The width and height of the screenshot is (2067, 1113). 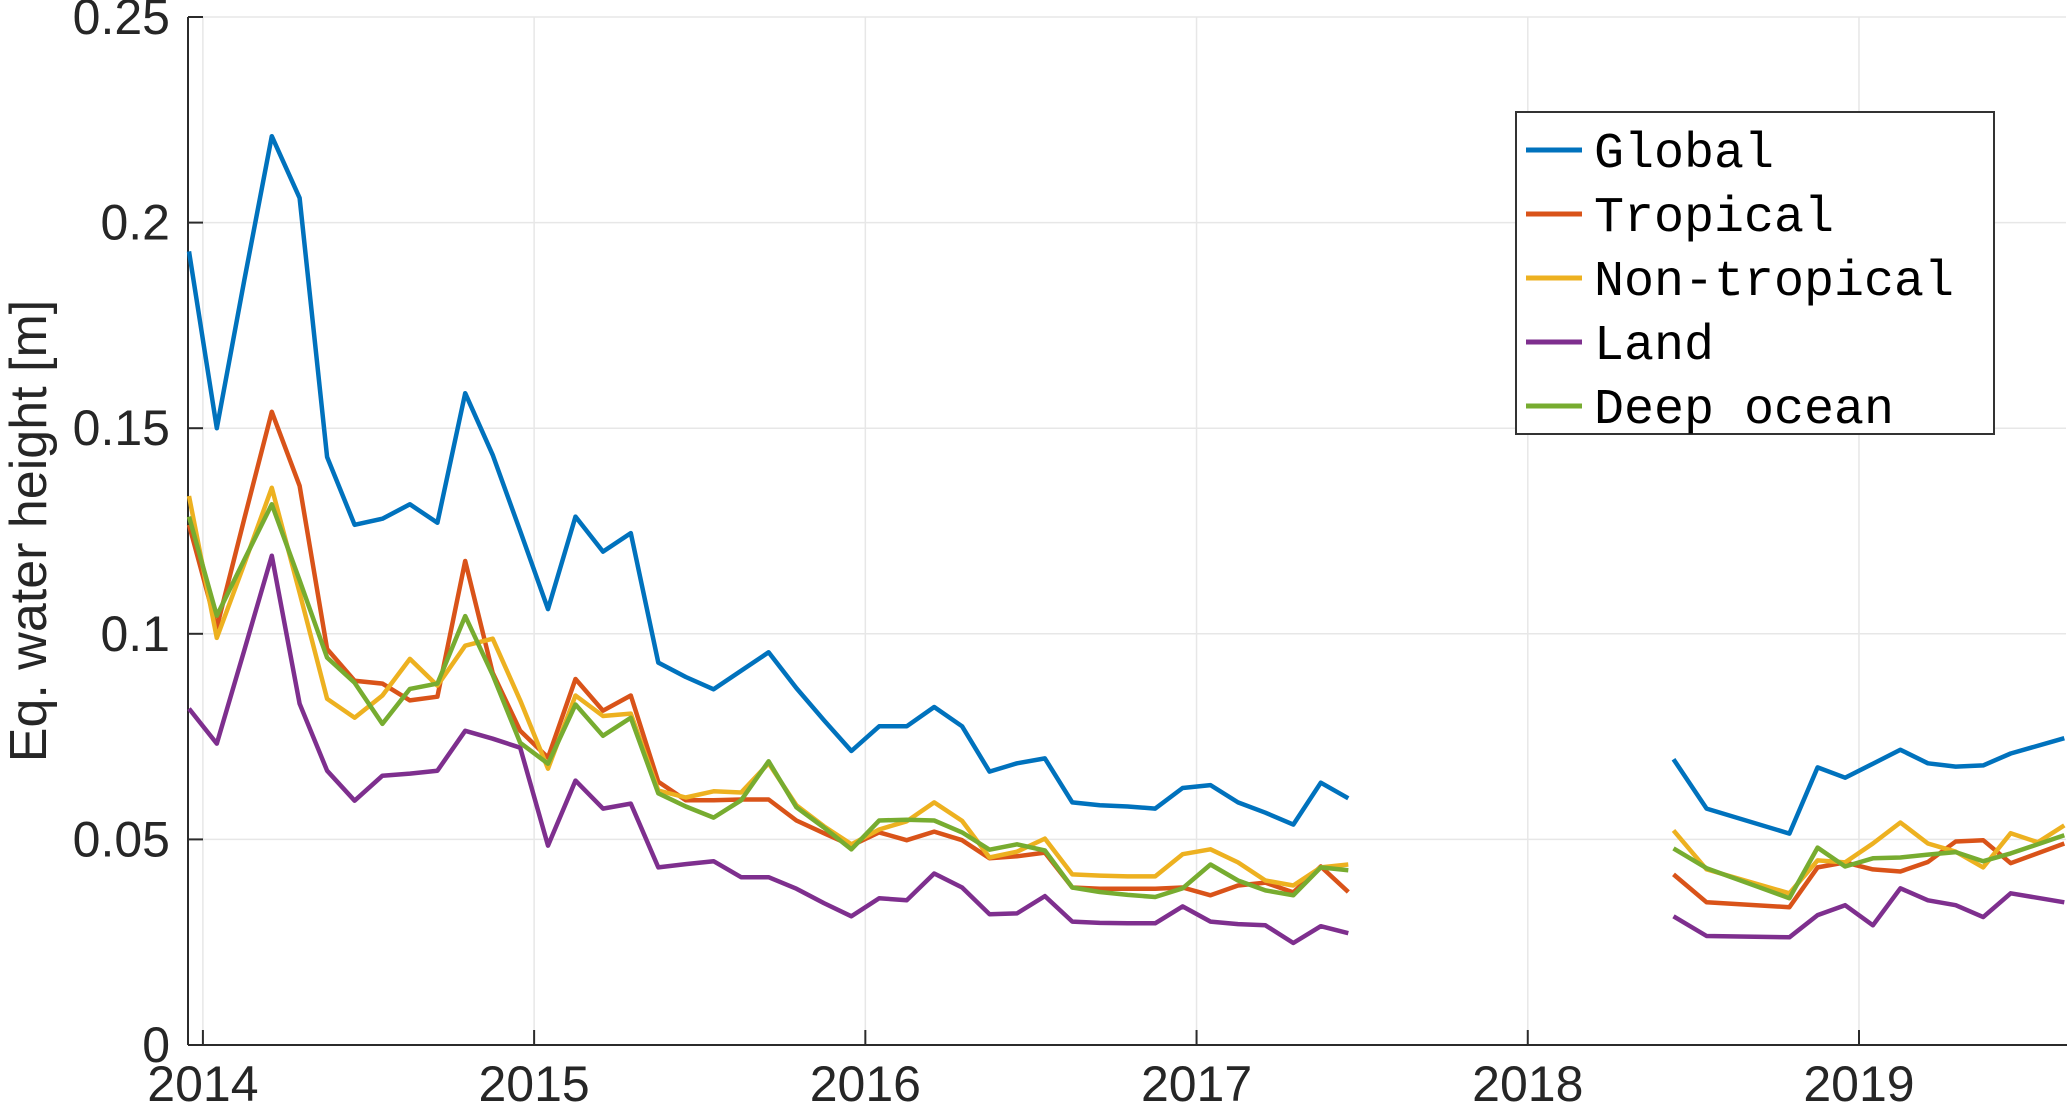 What do you see at coordinates (135, 223) in the screenshot?
I see `y-tick-label-0.2: 0.2` at bounding box center [135, 223].